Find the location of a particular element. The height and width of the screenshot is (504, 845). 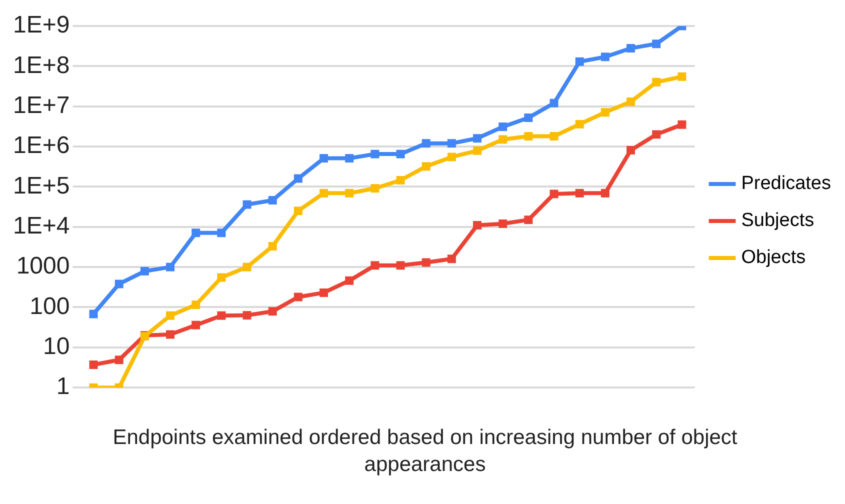

y-tick-label: 1E+9 is located at coordinates (41, 25).